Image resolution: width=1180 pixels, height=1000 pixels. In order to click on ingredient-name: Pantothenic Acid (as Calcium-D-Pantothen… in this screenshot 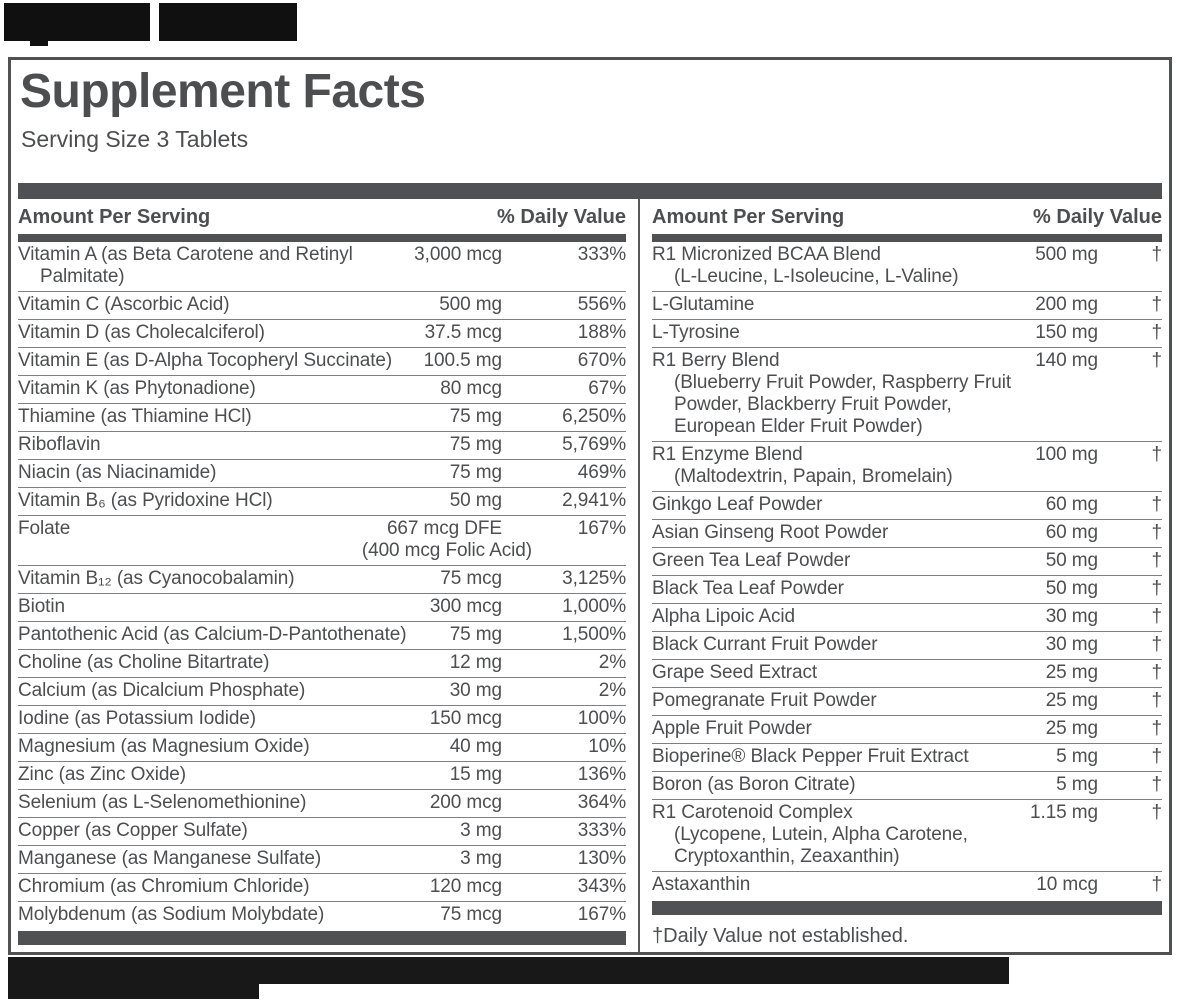, I will do `click(212, 635)`.